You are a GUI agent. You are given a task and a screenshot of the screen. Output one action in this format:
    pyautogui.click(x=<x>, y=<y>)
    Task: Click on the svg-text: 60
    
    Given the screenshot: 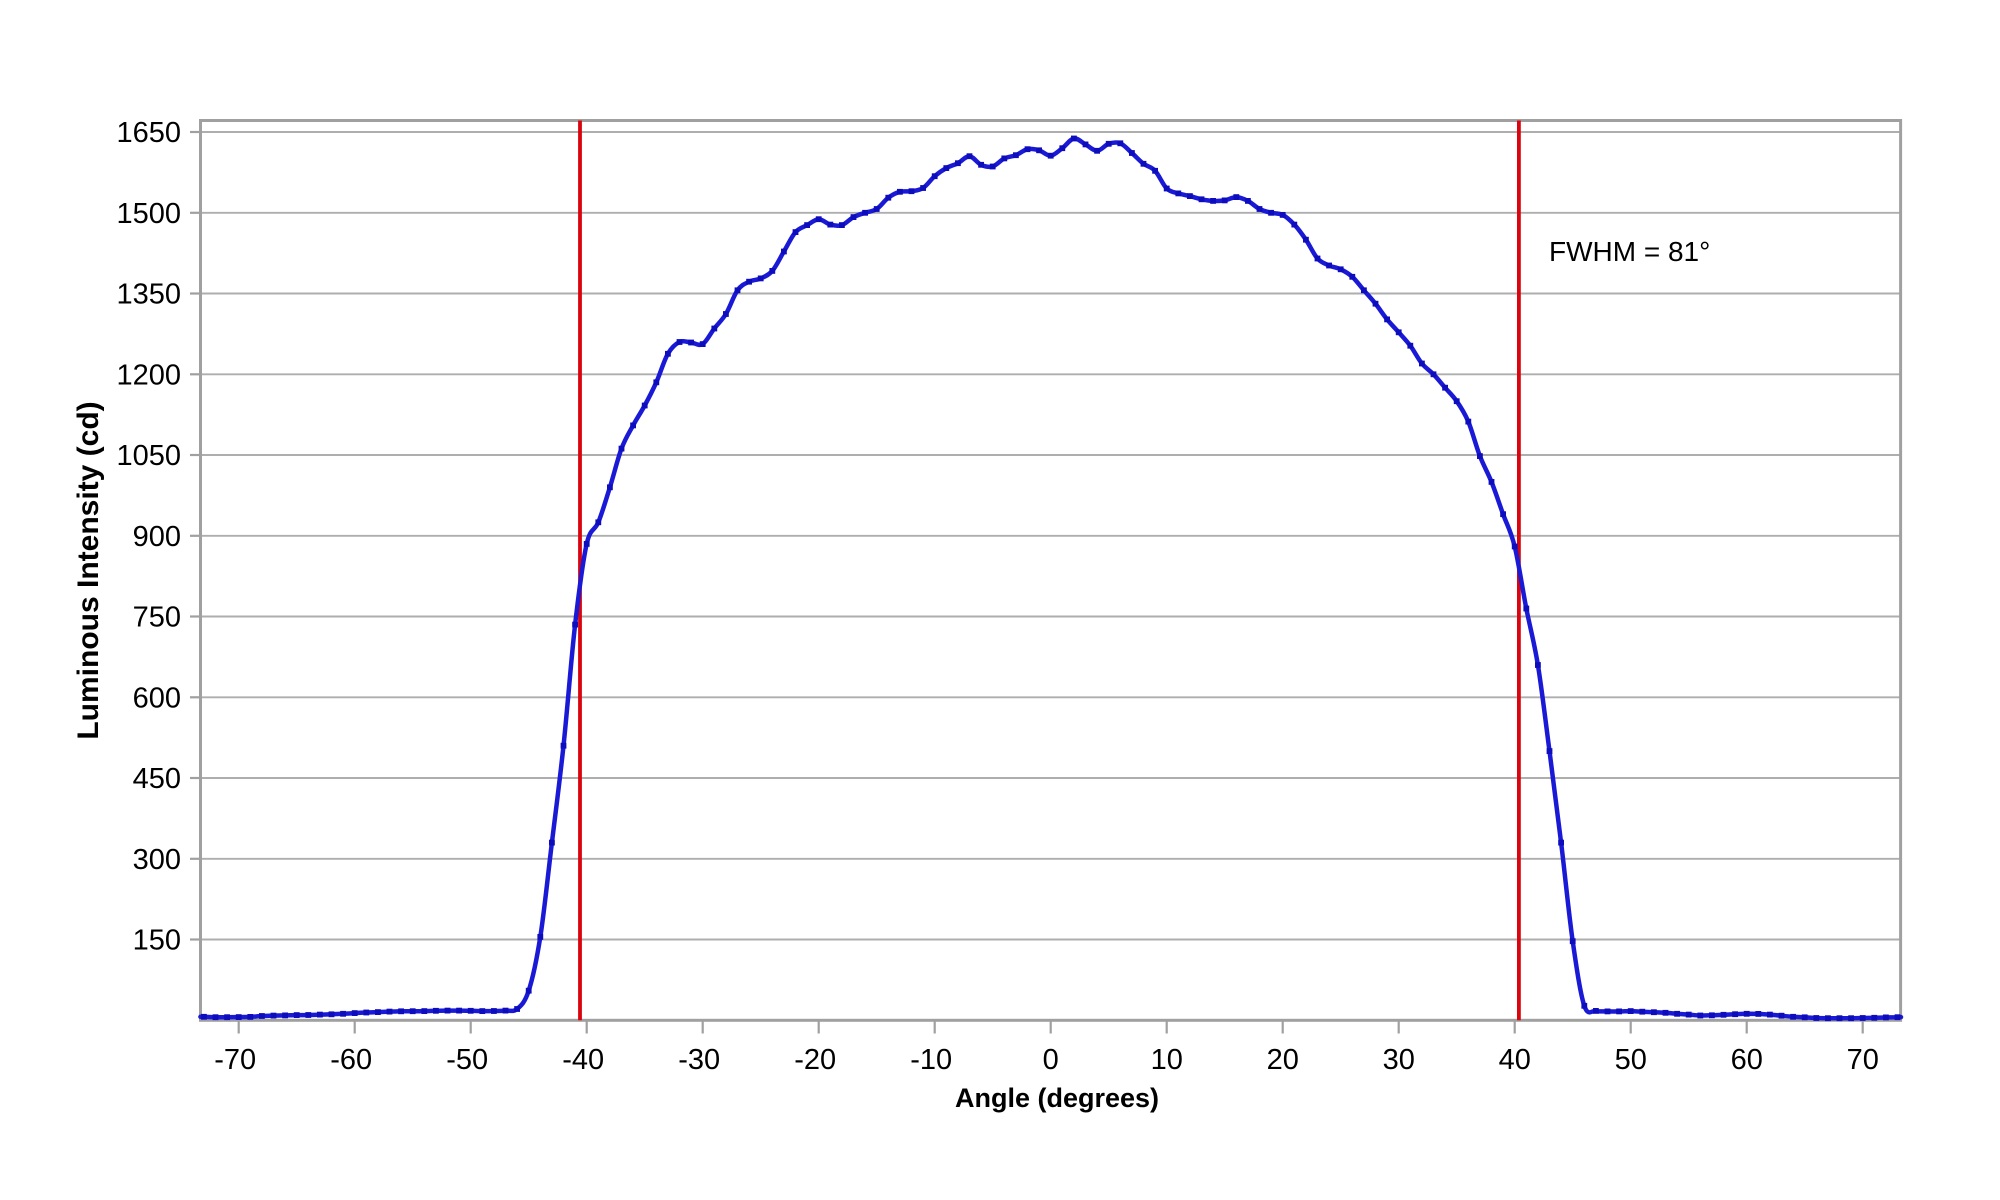 What is the action you would take?
    pyautogui.click(x=1747, y=1060)
    